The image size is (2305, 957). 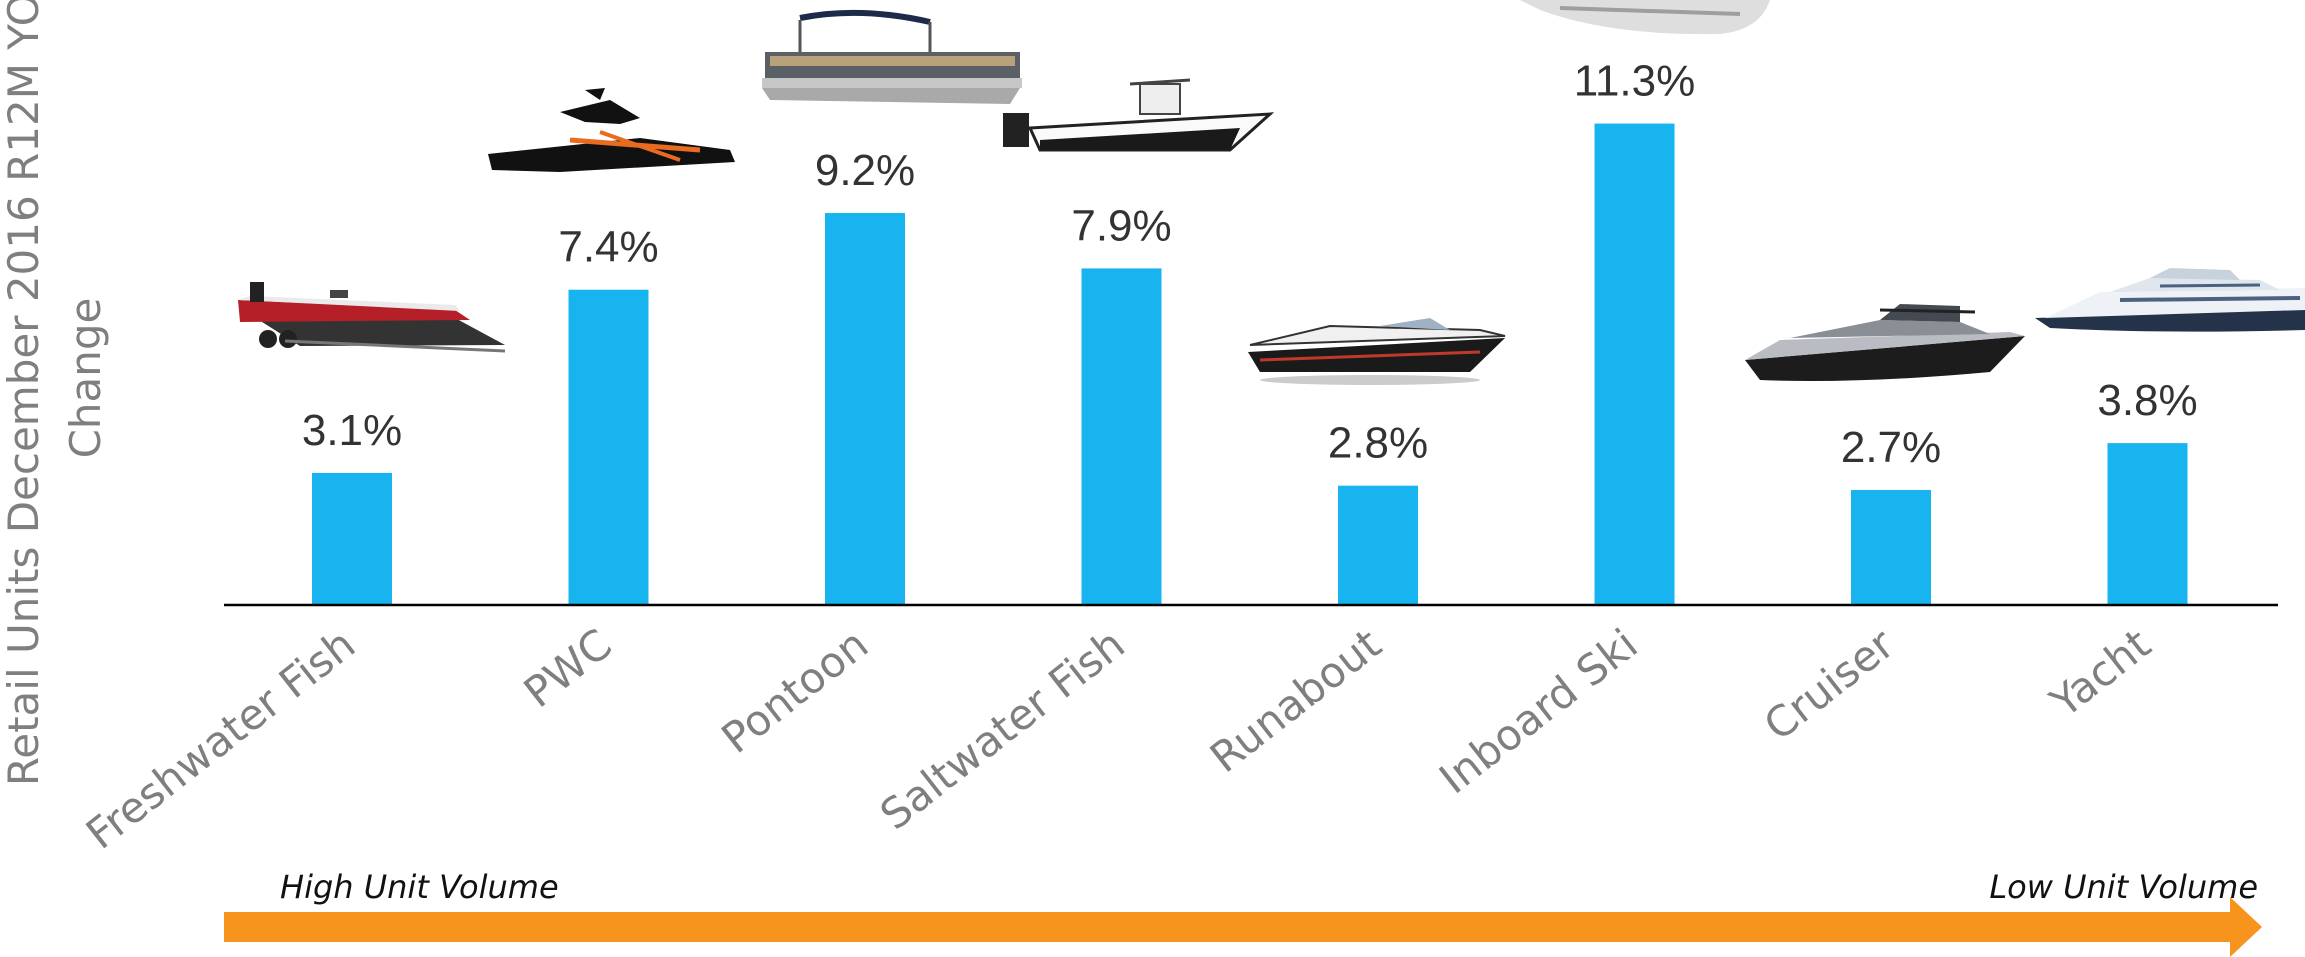 What do you see at coordinates (1538, 711) in the screenshot?
I see `category-label-inboard-ski: Inboard Ski` at bounding box center [1538, 711].